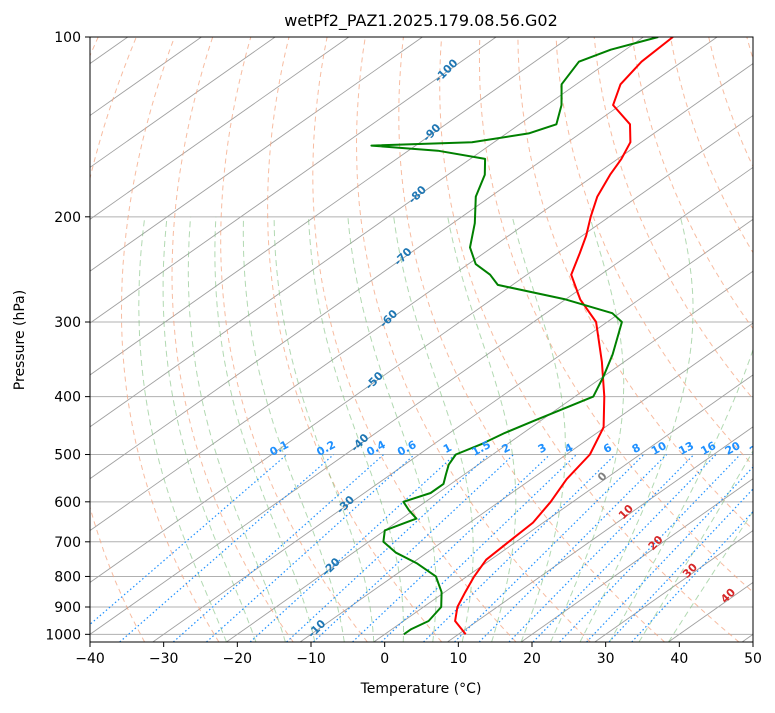  I want to click on x-tick-label: −10, so click(311, 659).